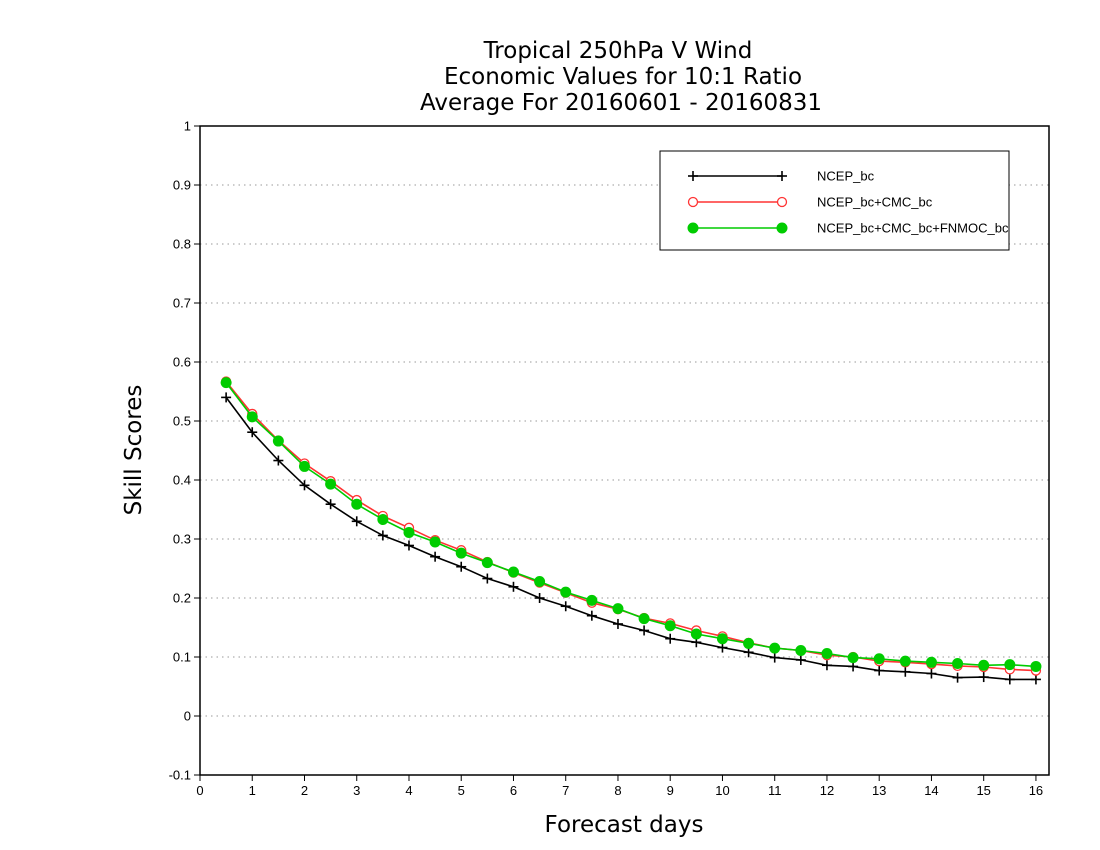 The image size is (1100, 850). I want to click on x-tick-label: 16, so click(1036, 790).